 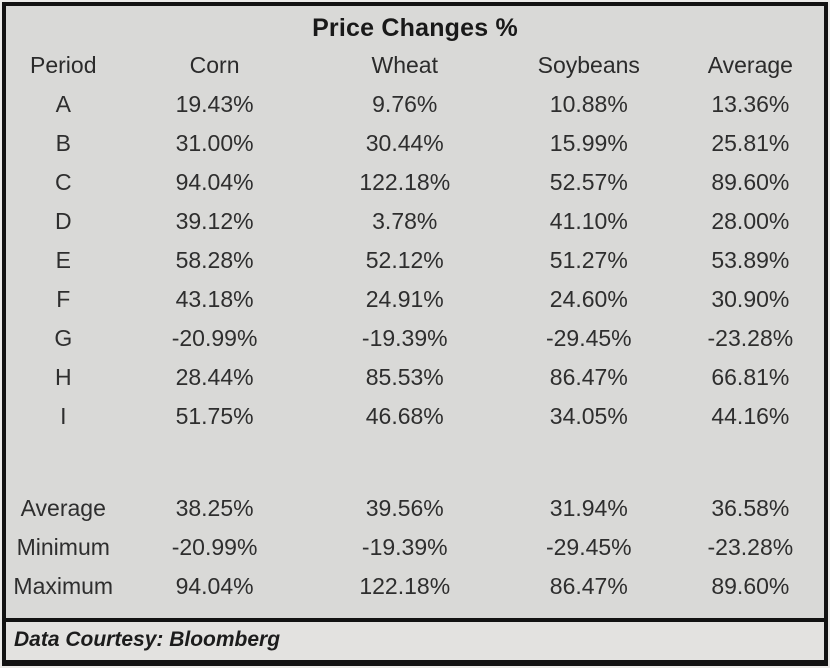 What do you see at coordinates (214, 377) in the screenshot?
I see `corn-cell: 28.44%` at bounding box center [214, 377].